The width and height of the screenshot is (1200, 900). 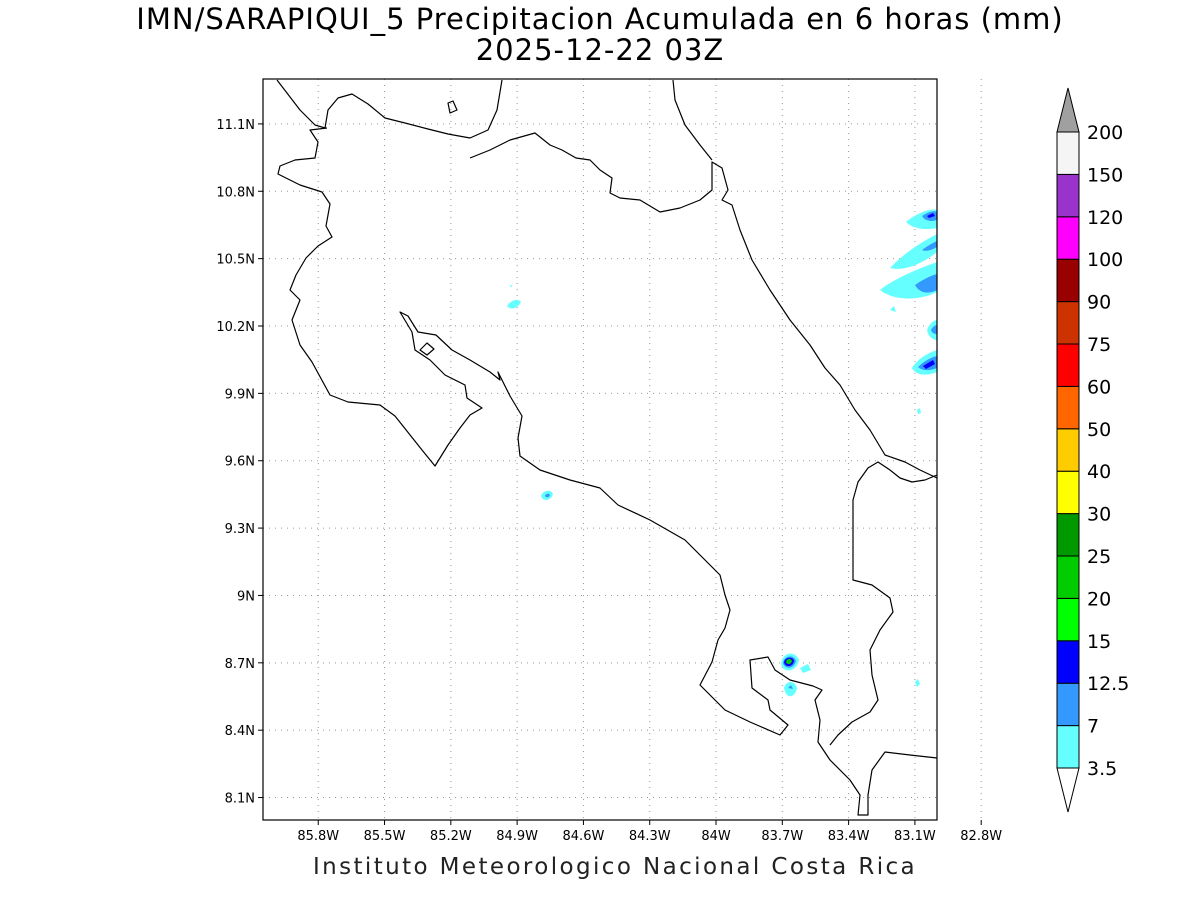 I want to click on lon-tick-label: 82.8W, so click(x=981, y=836).